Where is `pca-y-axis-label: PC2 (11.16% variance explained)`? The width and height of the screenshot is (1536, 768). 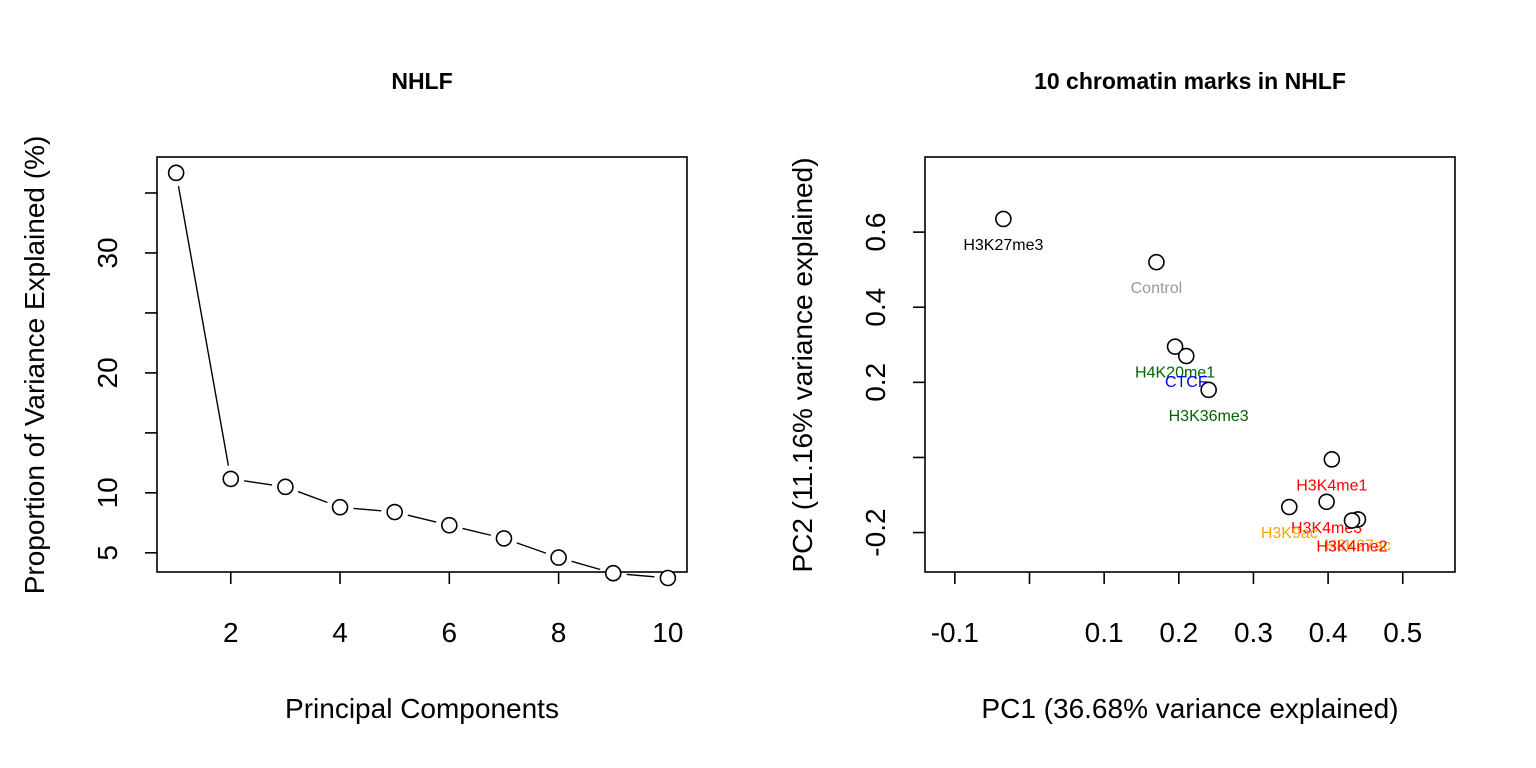
pca-y-axis-label: PC2 (11.16% variance explained) is located at coordinates (802, 364).